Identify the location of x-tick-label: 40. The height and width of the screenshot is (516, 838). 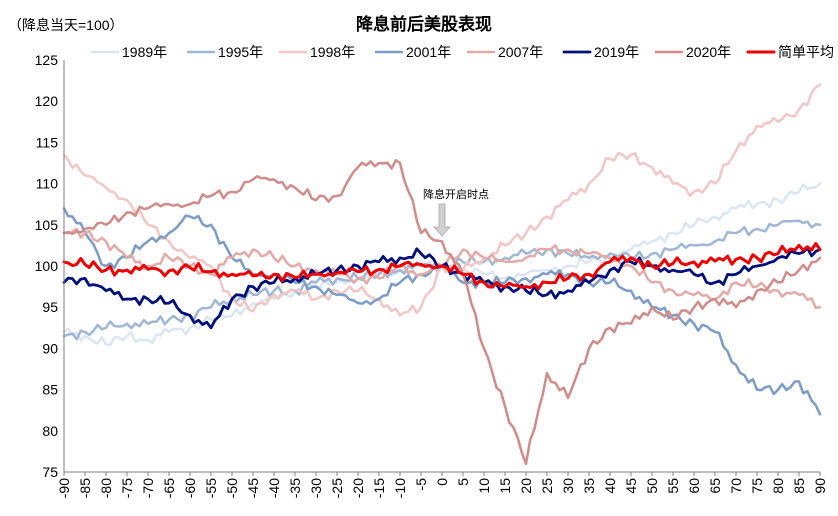
(610, 486).